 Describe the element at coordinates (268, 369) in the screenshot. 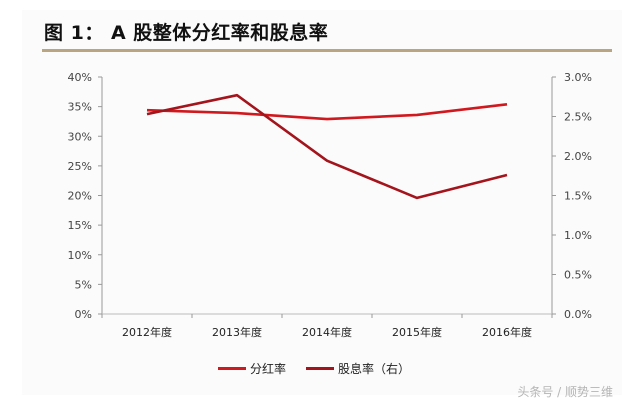

I see `legend-label: 分红率` at that location.